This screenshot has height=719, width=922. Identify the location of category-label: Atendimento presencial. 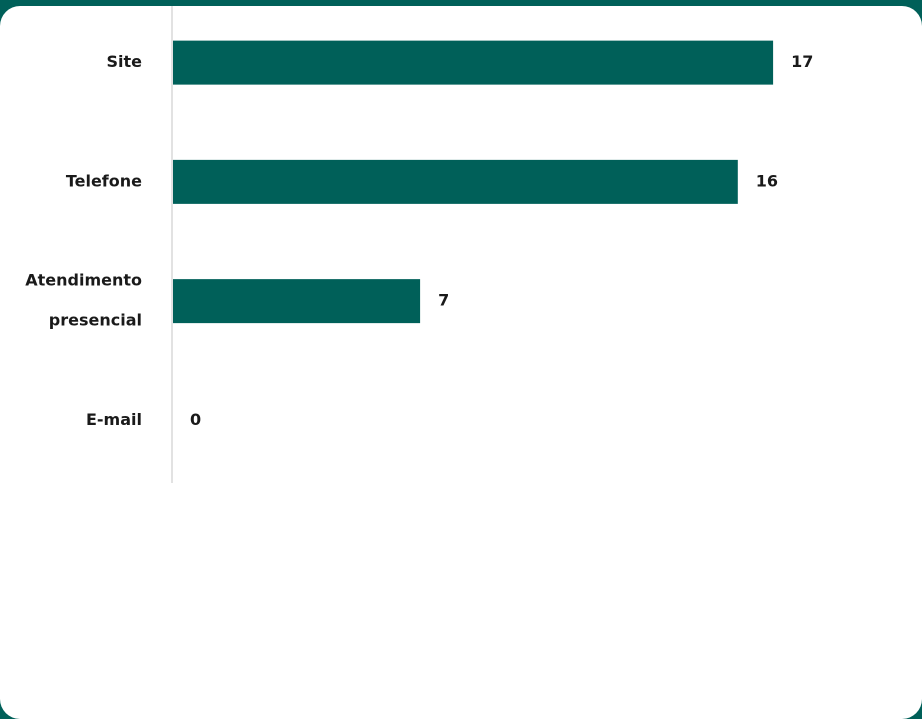
(83, 300).